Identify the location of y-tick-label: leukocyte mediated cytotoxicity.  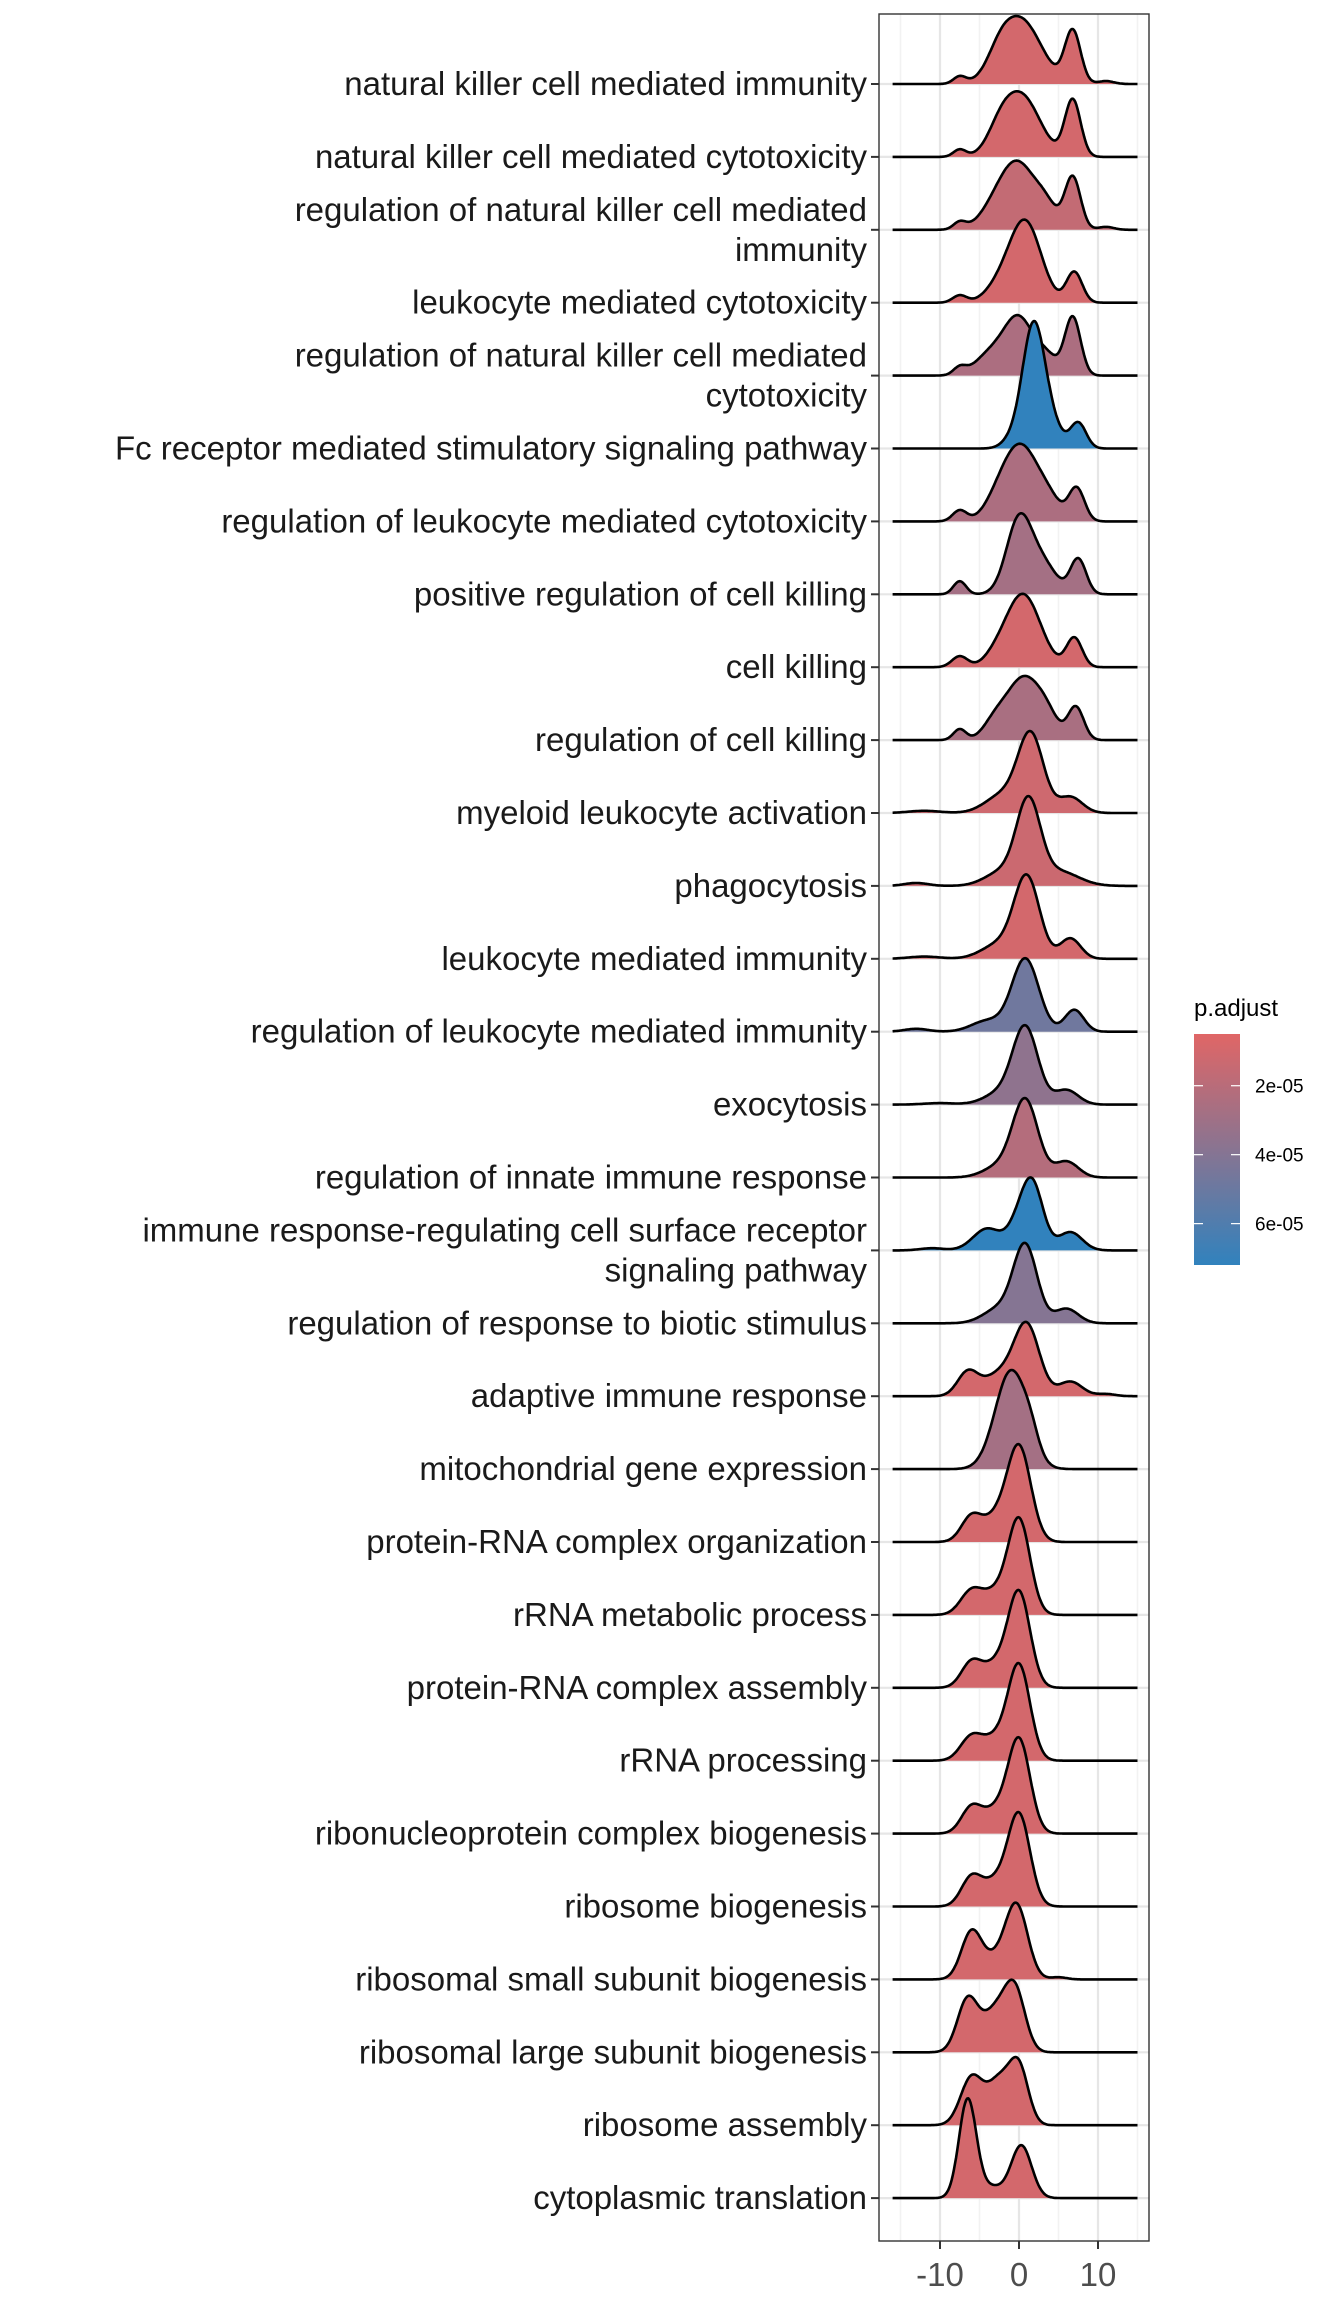
(639, 302).